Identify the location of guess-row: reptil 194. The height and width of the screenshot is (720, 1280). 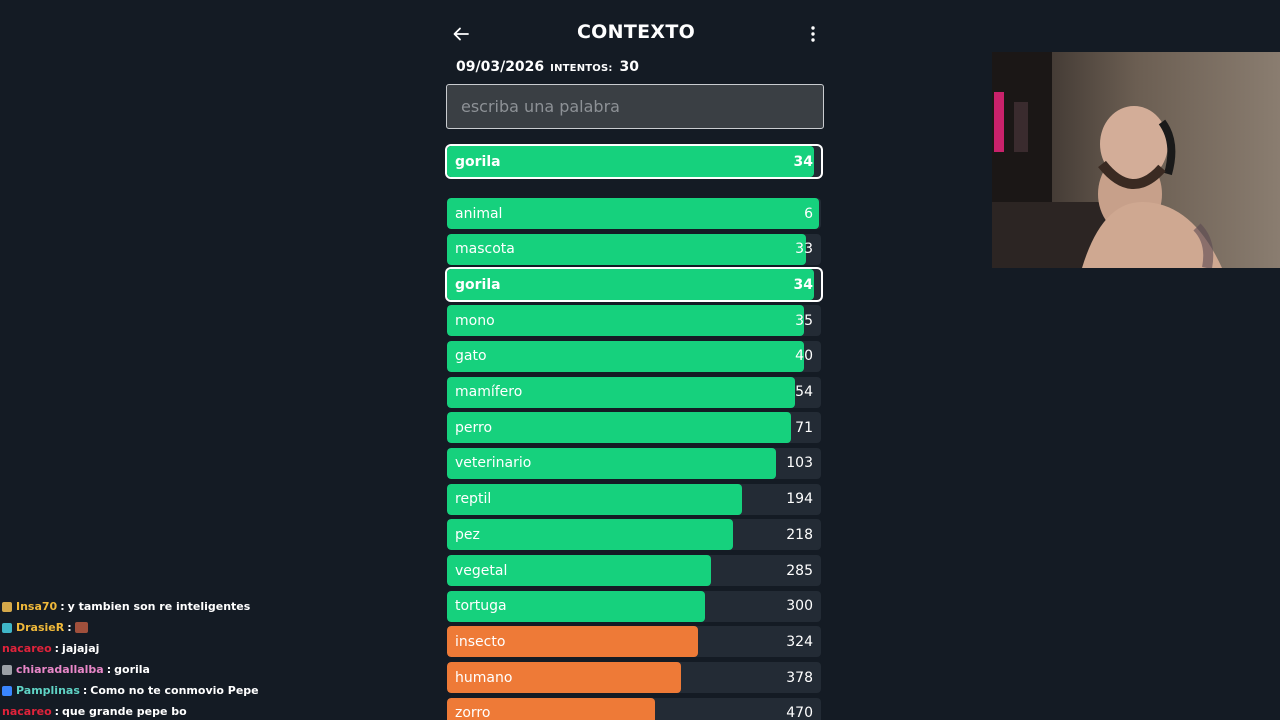
(634, 499).